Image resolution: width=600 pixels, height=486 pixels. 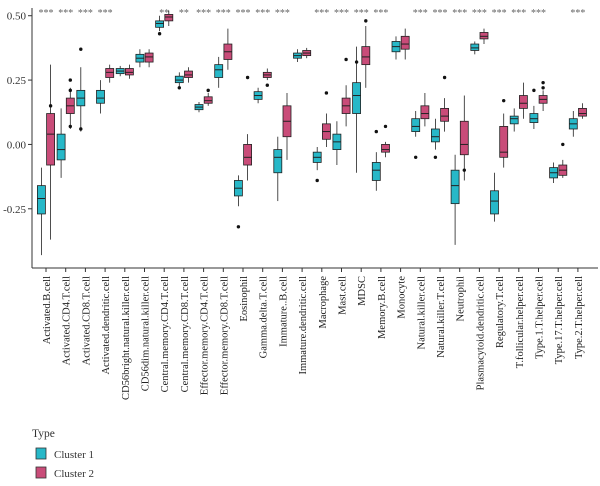 I want to click on x-tick-label: Activated.CD8.T.cell, so click(x=86, y=320).